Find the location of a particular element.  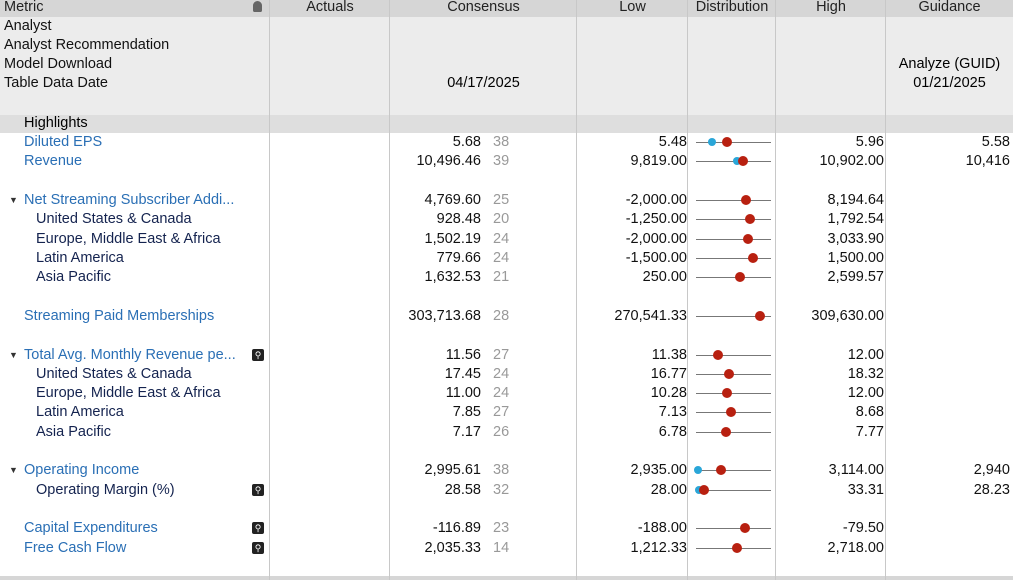

high-value: 5.96 is located at coordinates (869, 142).